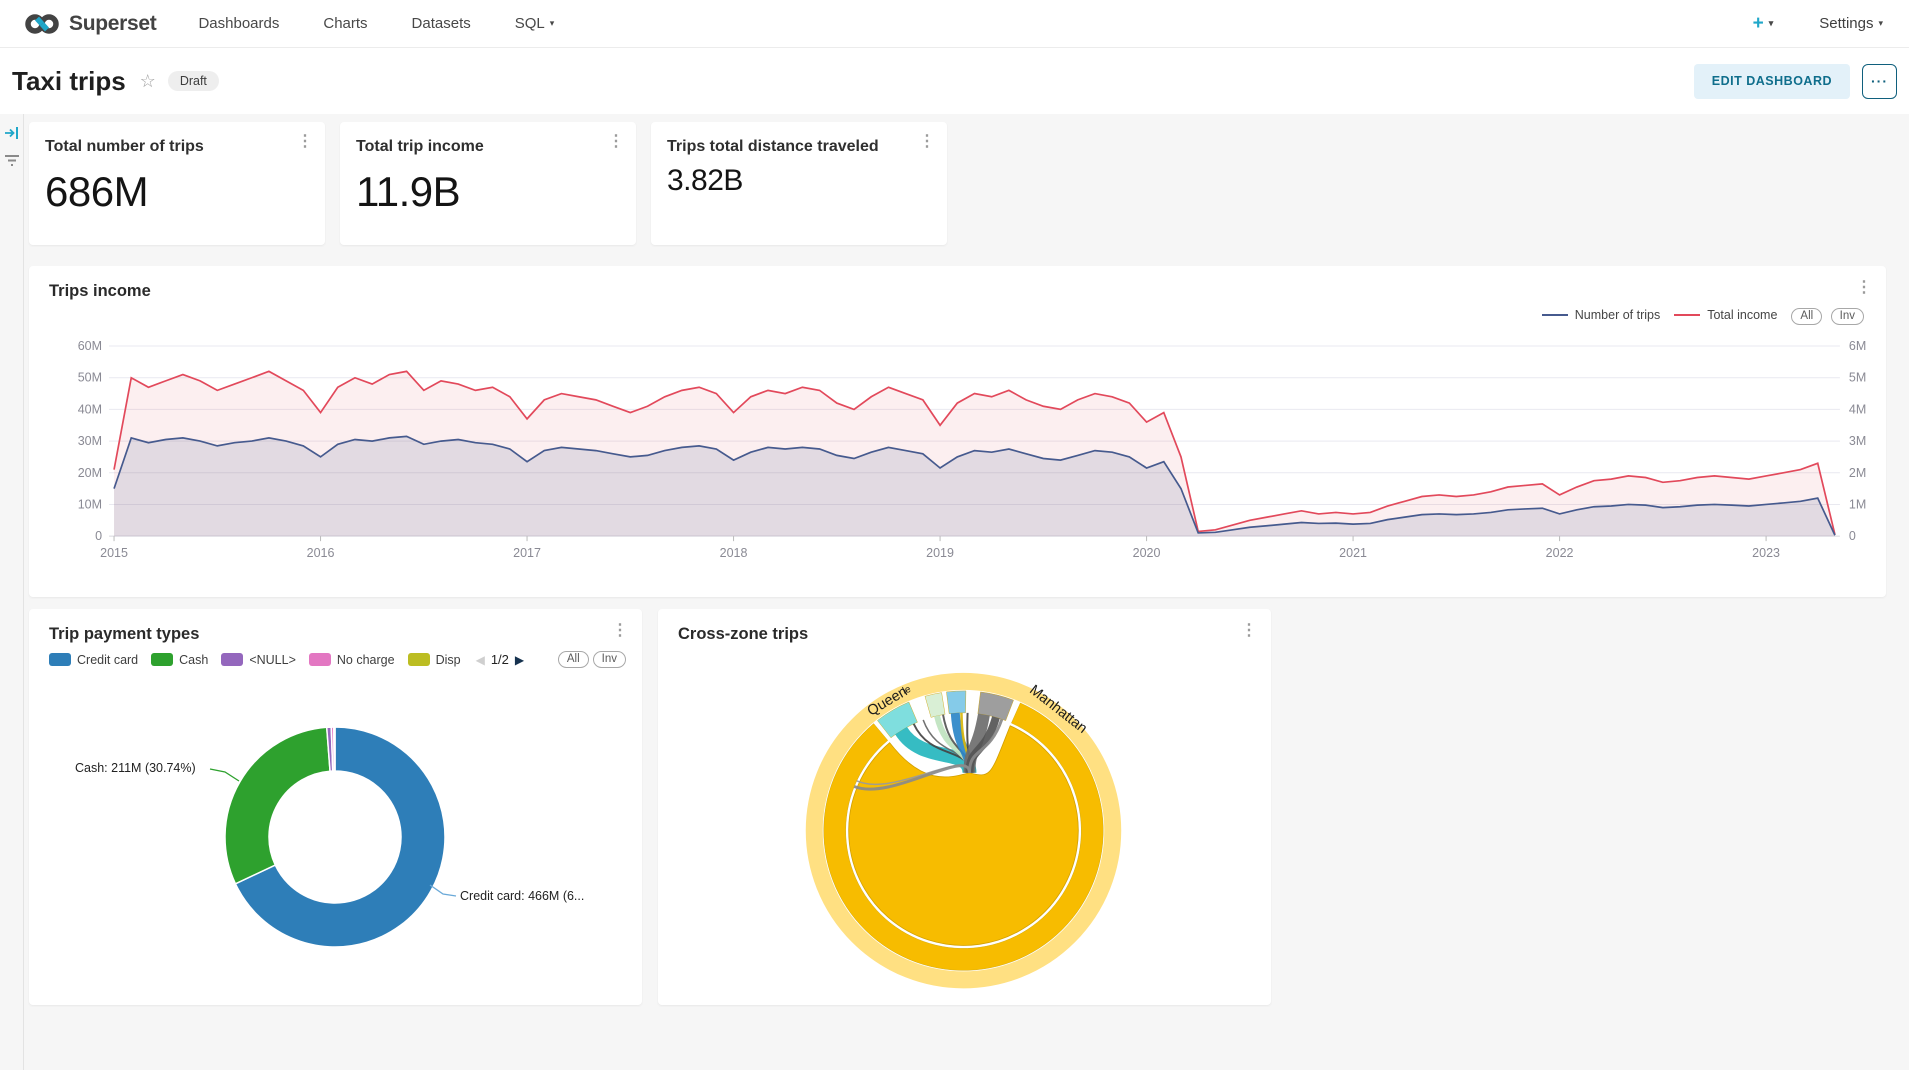 This screenshot has width=1909, height=1070. What do you see at coordinates (527, 553) in the screenshot?
I see `svg-text: 2017` at bounding box center [527, 553].